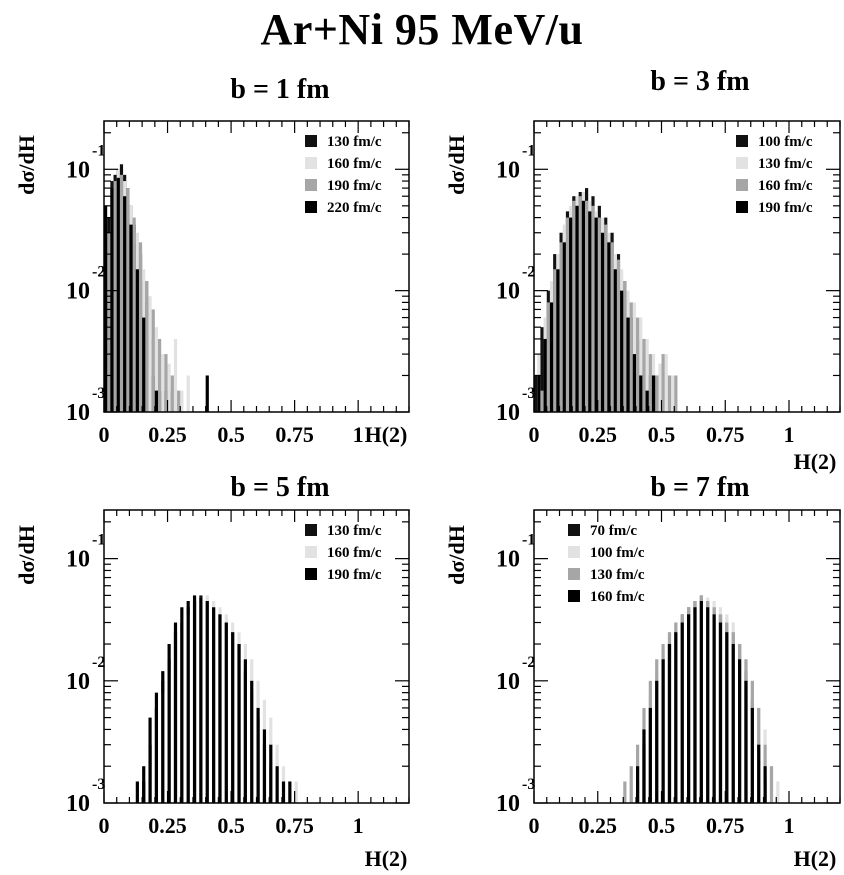 The image size is (844, 875). What do you see at coordinates (223, 699) in the screenshot?
I see `series-160-fm-c` at bounding box center [223, 699].